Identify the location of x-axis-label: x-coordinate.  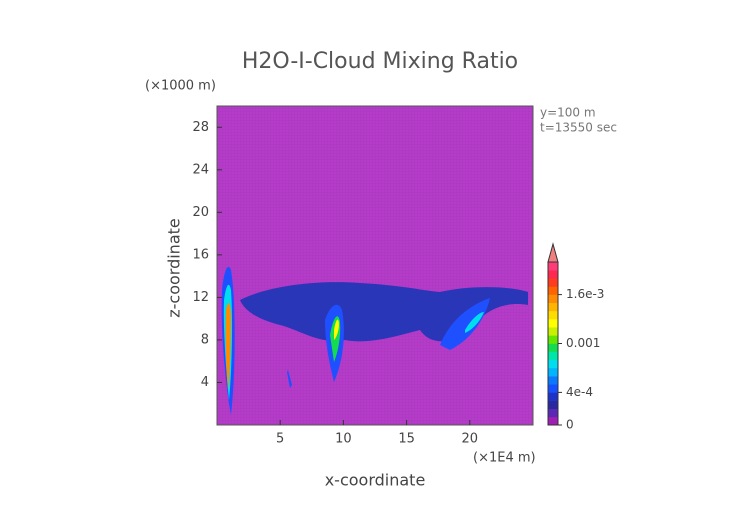
(375, 480).